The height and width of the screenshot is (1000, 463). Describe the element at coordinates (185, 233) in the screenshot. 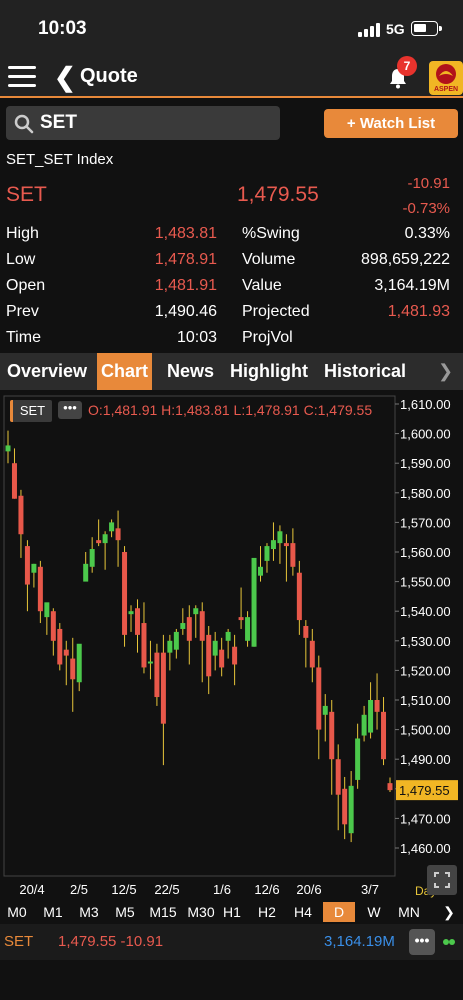

I see `high-value: 1,483.81` at that location.